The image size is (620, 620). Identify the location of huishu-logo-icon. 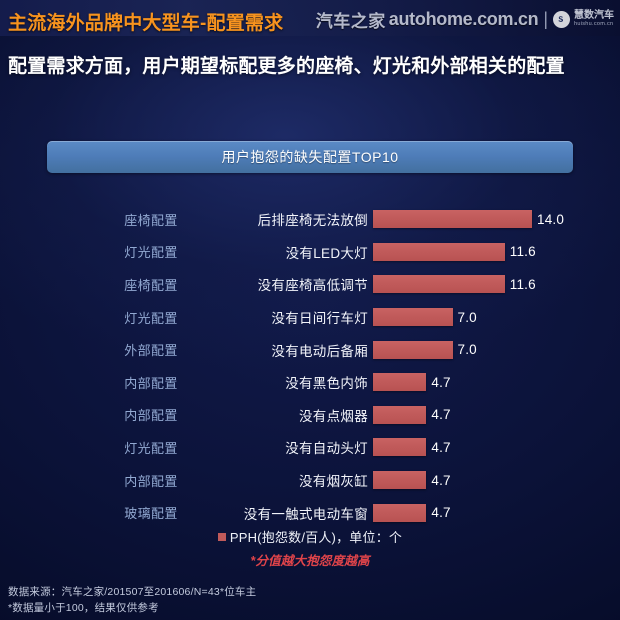
(561, 19).